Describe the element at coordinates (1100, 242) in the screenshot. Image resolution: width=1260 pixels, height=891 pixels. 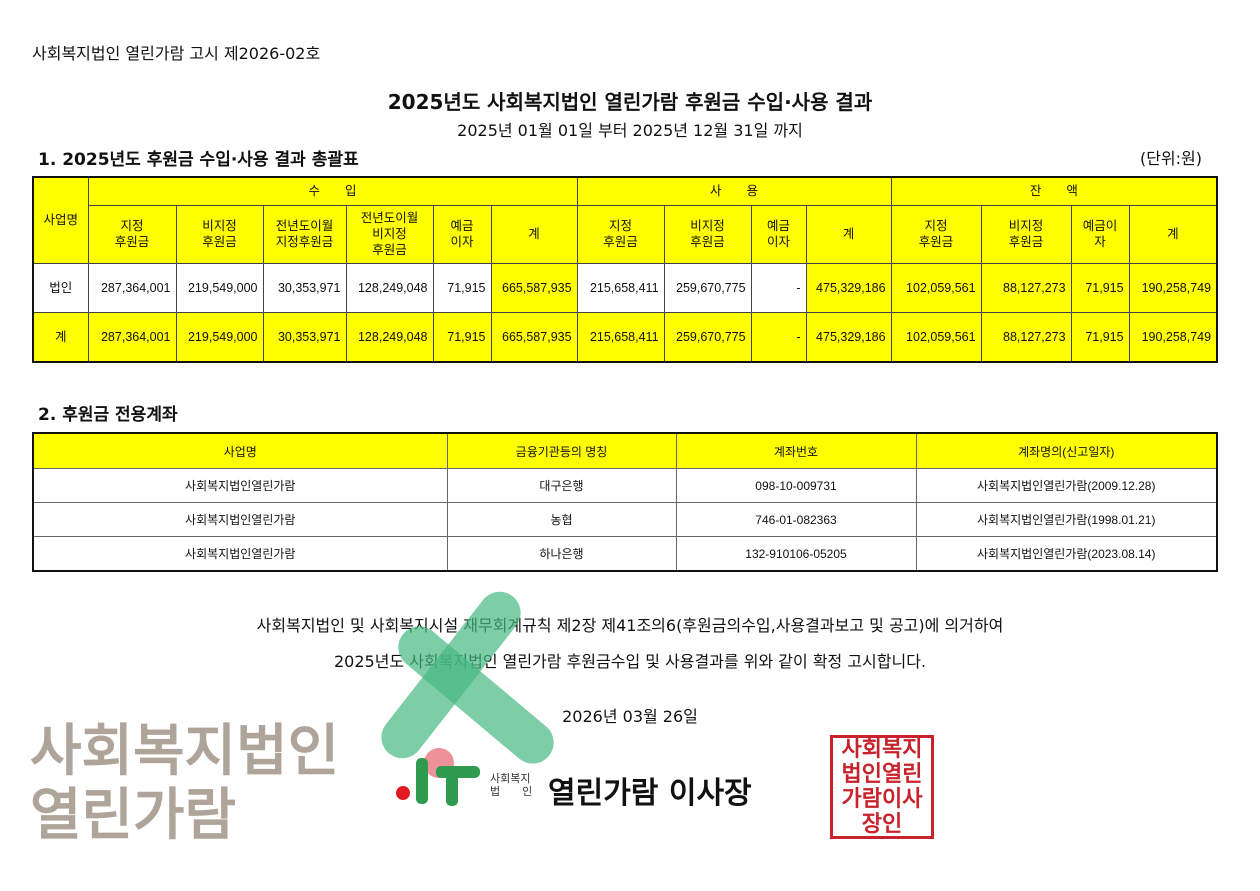
I see `header-line: 자` at that location.